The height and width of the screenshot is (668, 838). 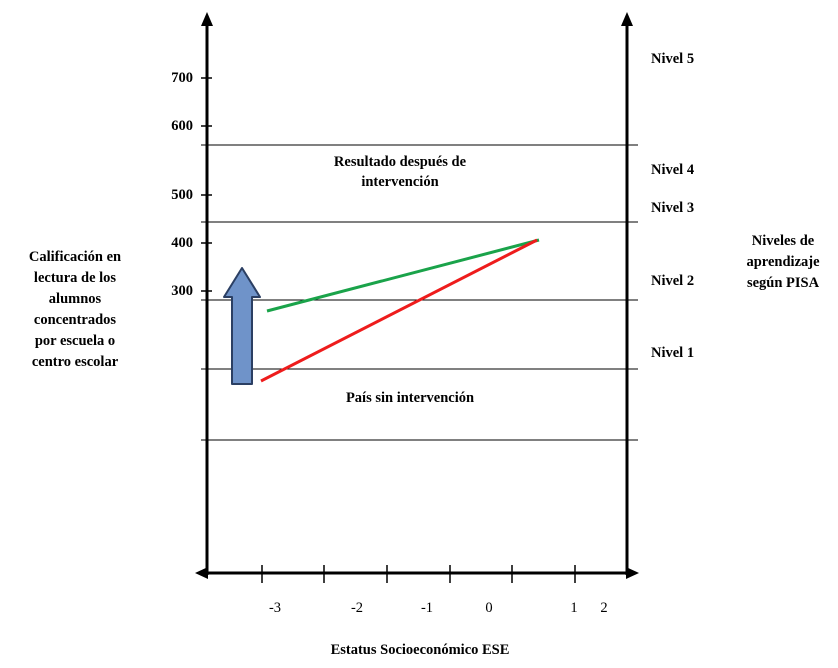 What do you see at coordinates (403, 275) in the screenshot?
I see `after-intervention-line` at bounding box center [403, 275].